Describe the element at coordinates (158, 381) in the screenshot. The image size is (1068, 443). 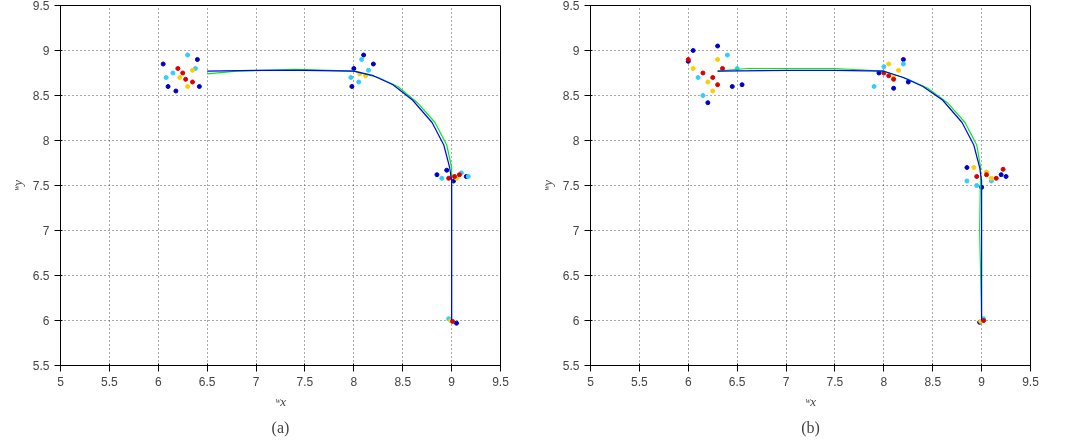
I see `x-tick-label: 6` at that location.